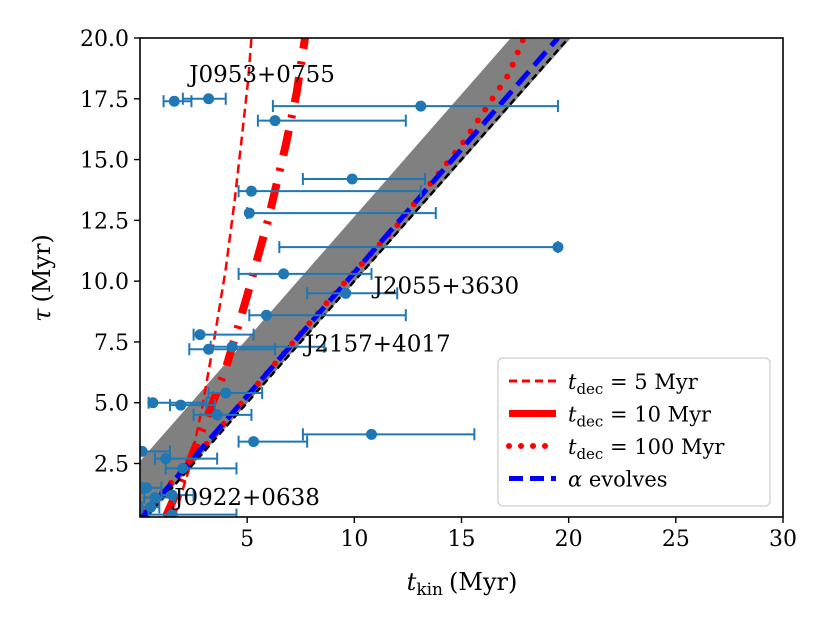 This screenshot has width=830, height=623. Describe the element at coordinates (640, 417) in the screenshot. I see `legend-label-2: tdec = 10 Myr` at that location.